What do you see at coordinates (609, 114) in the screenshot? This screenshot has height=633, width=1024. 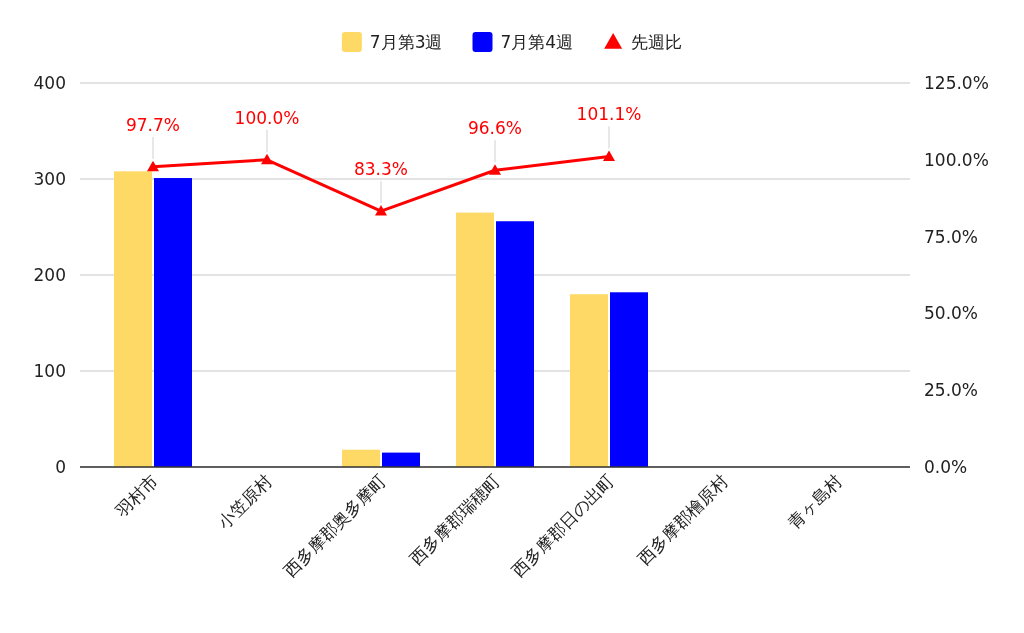 I see `data-label: 101.1%` at bounding box center [609, 114].